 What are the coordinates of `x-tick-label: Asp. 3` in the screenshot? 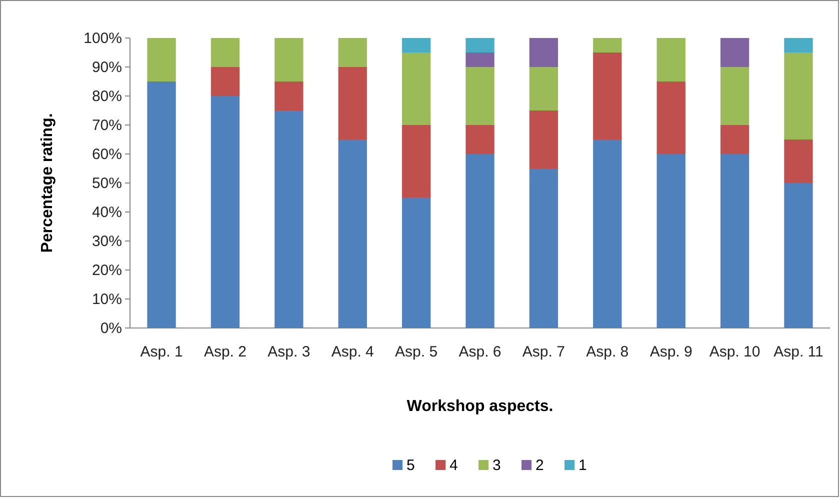 It's located at (289, 352).